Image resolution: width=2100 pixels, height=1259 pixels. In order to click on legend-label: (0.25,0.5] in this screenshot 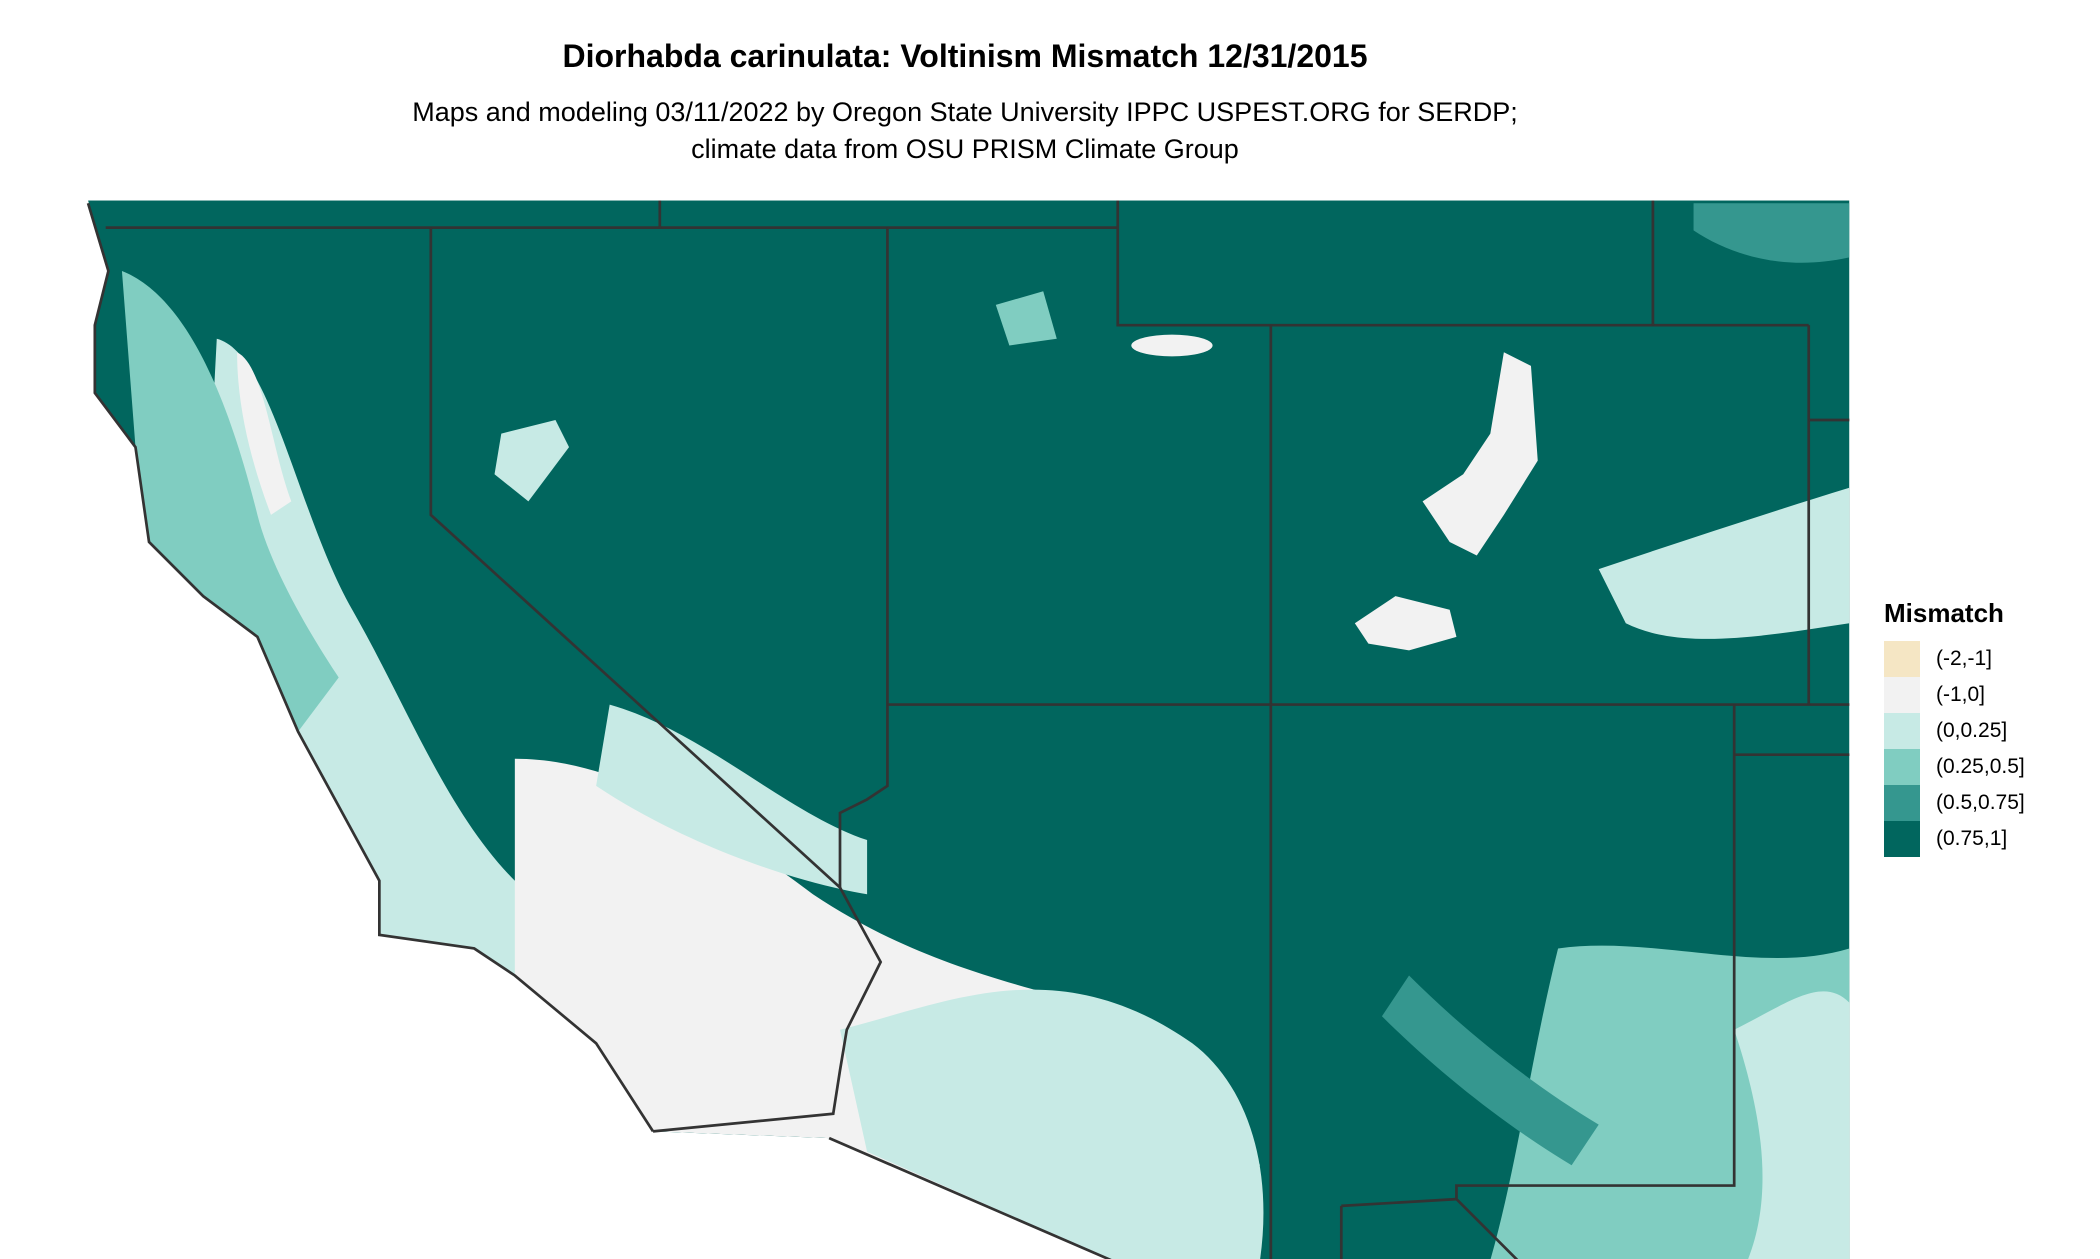, I will do `click(1980, 766)`.